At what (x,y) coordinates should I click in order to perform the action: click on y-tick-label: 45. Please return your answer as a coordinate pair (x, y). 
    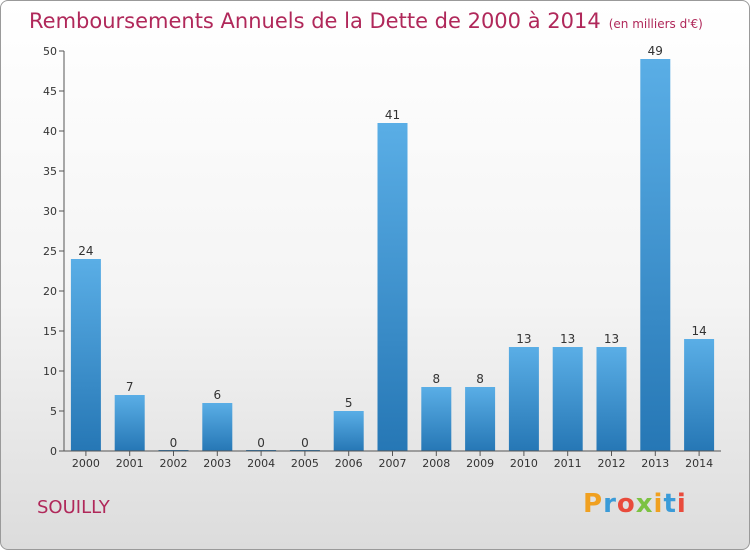
    Looking at the image, I should click on (50, 91).